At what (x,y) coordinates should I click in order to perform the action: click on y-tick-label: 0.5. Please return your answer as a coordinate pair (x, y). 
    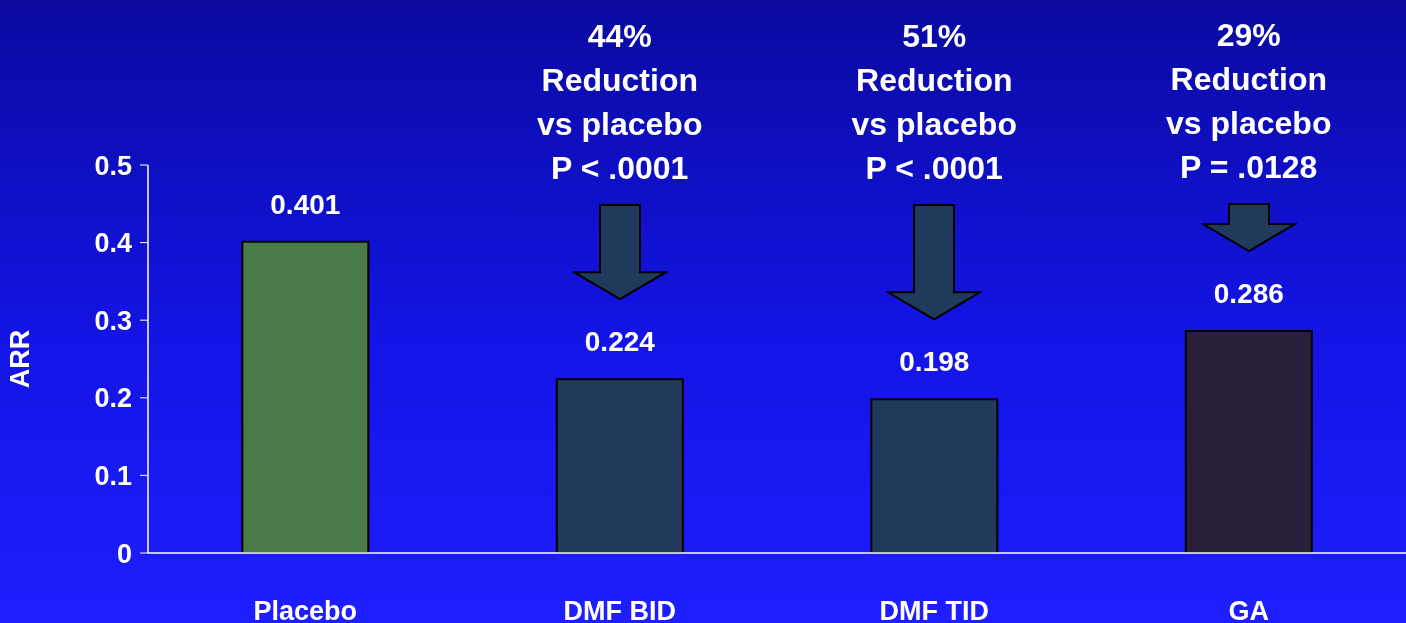
    Looking at the image, I should click on (113, 165).